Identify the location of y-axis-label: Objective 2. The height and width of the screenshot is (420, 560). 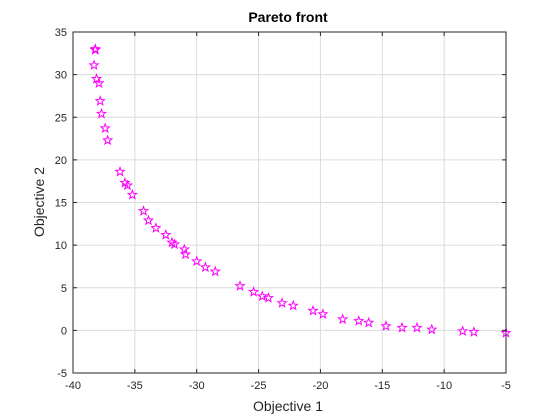
(39, 202).